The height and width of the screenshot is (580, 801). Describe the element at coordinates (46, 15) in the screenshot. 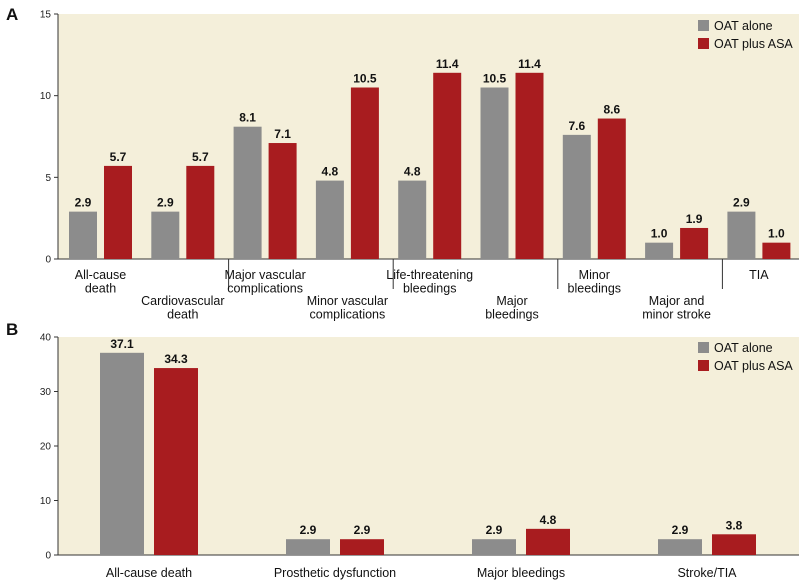

I see `y-tick-label: 15` at that location.